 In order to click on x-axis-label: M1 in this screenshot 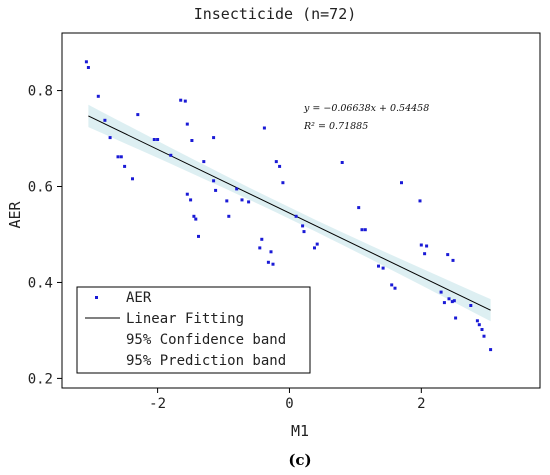, I will do `click(300, 431)`.